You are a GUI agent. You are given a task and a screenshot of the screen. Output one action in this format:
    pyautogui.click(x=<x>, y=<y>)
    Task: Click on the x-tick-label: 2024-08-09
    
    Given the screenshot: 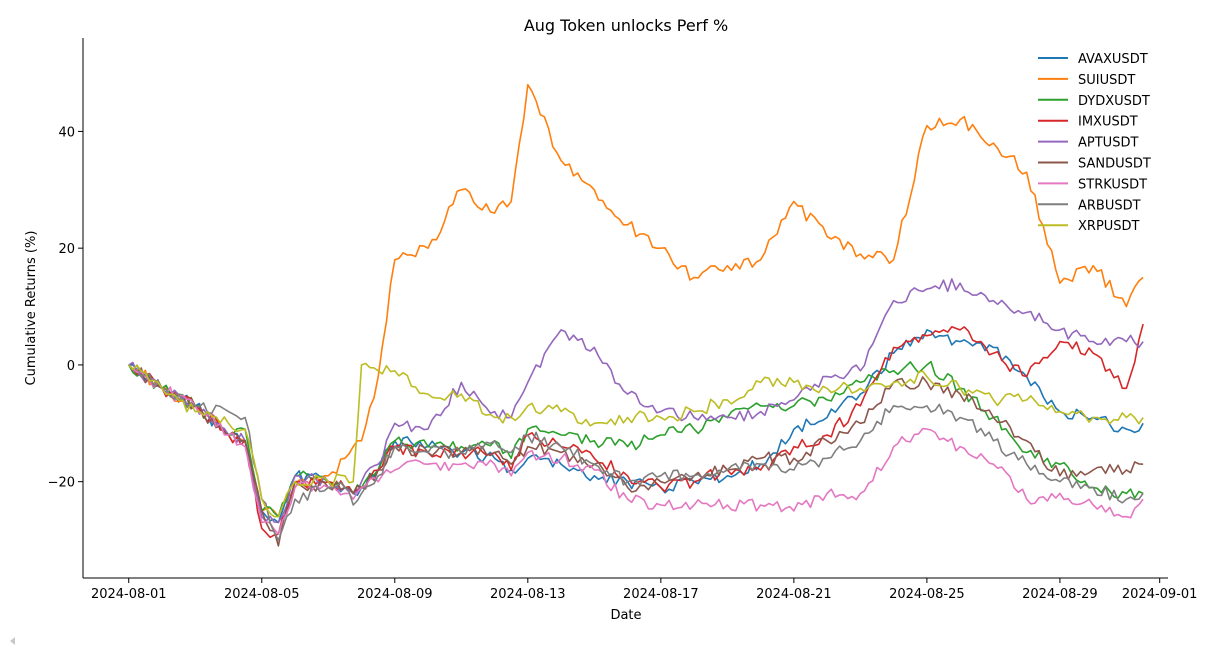 What is the action you would take?
    pyautogui.click(x=395, y=594)
    